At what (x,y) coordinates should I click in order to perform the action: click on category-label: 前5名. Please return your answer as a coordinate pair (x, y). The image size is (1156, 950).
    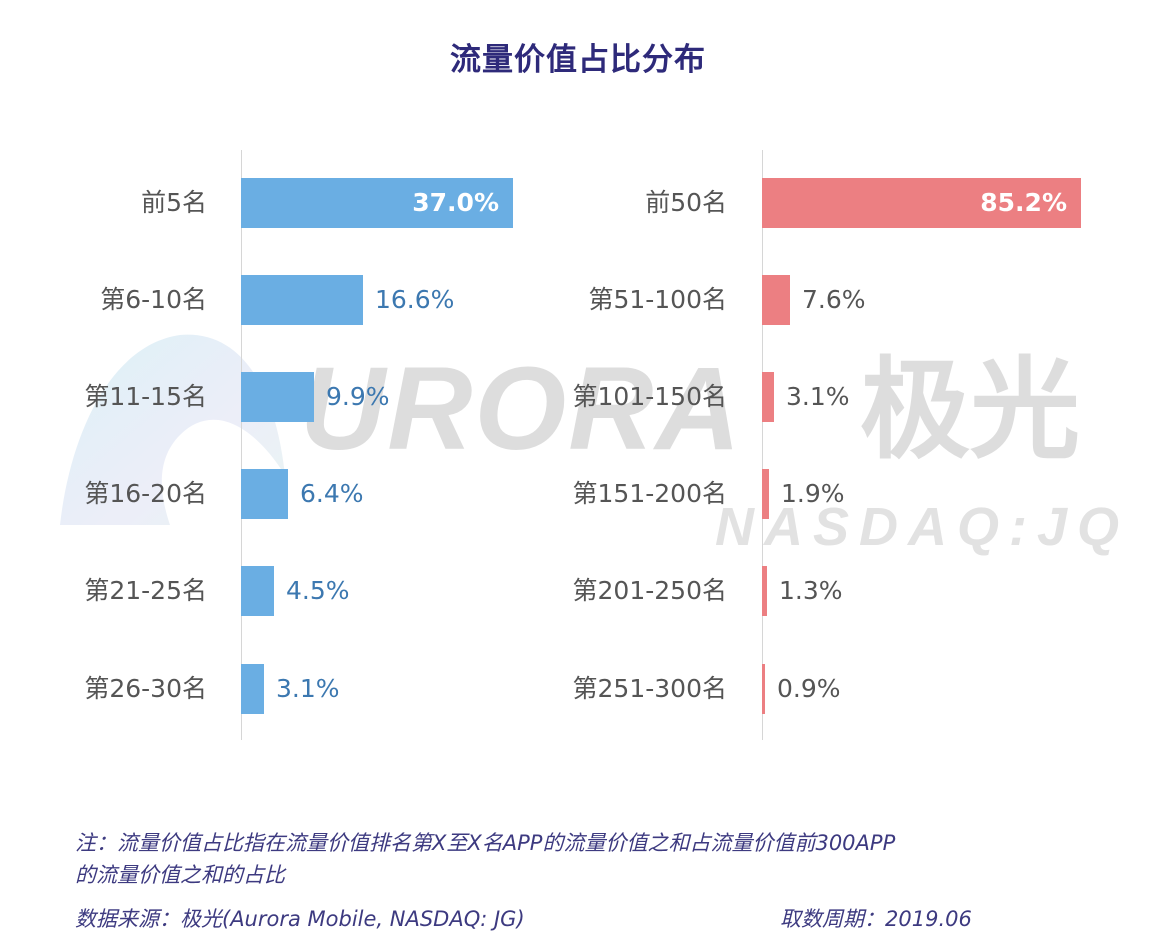
    Looking at the image, I should click on (174, 202).